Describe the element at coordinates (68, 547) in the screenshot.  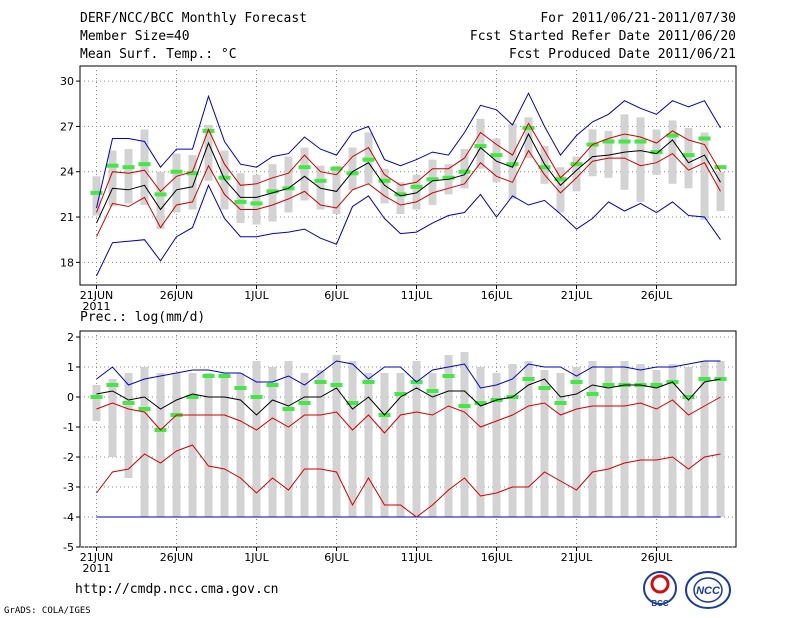
I see `prec-ytick-label: -5` at that location.